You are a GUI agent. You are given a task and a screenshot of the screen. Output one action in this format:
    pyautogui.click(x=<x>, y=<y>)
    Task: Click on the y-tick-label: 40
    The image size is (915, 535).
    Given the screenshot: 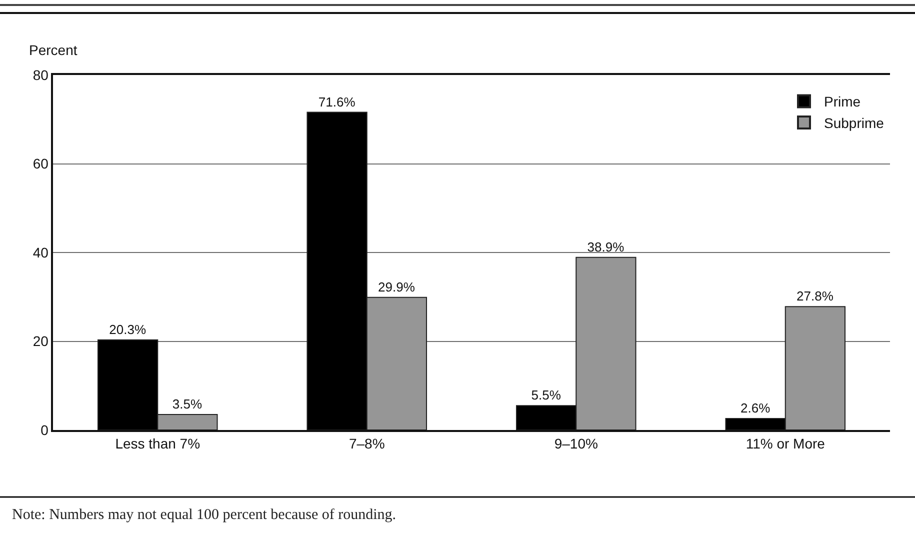 What is the action you would take?
    pyautogui.click(x=40, y=252)
    